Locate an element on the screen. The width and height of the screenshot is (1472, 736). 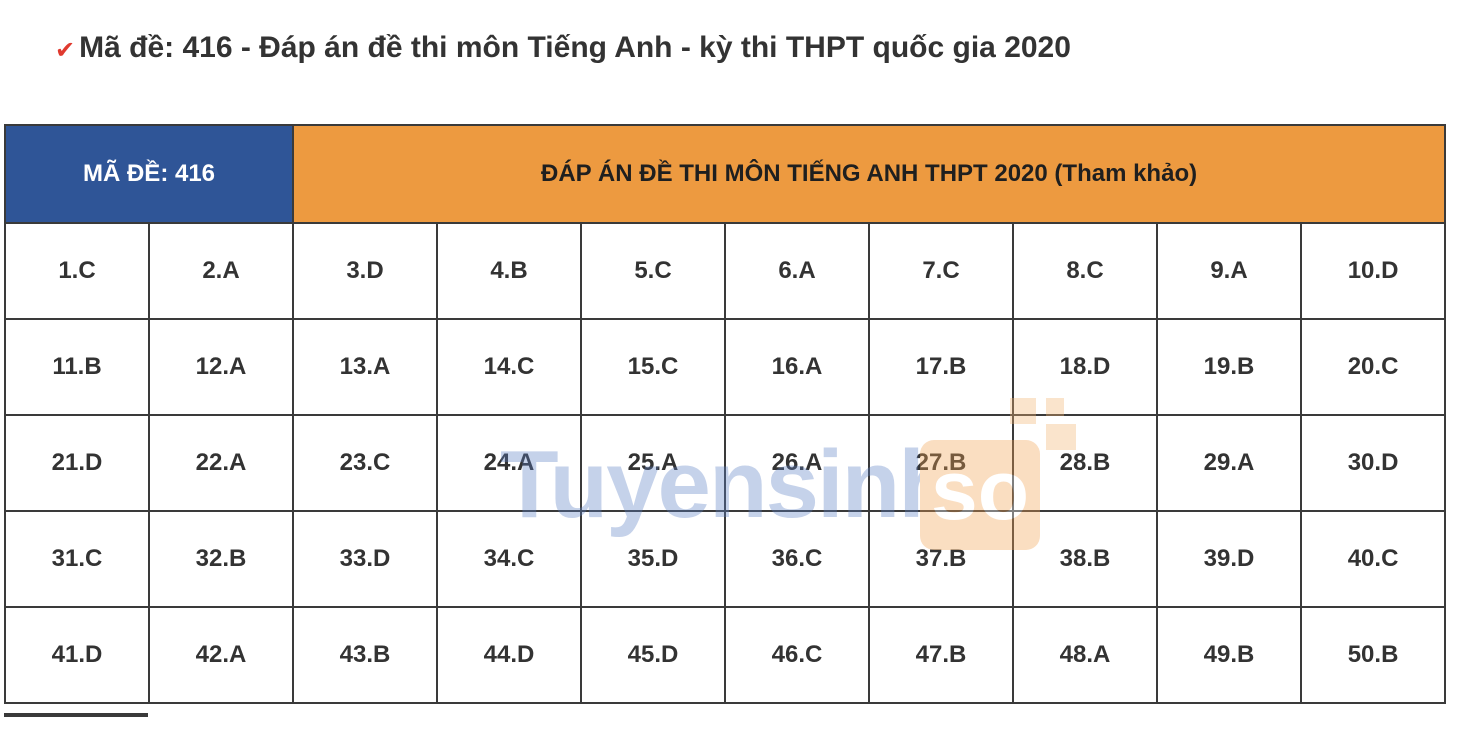
answer-cell: 45.D is located at coordinates (653, 655).